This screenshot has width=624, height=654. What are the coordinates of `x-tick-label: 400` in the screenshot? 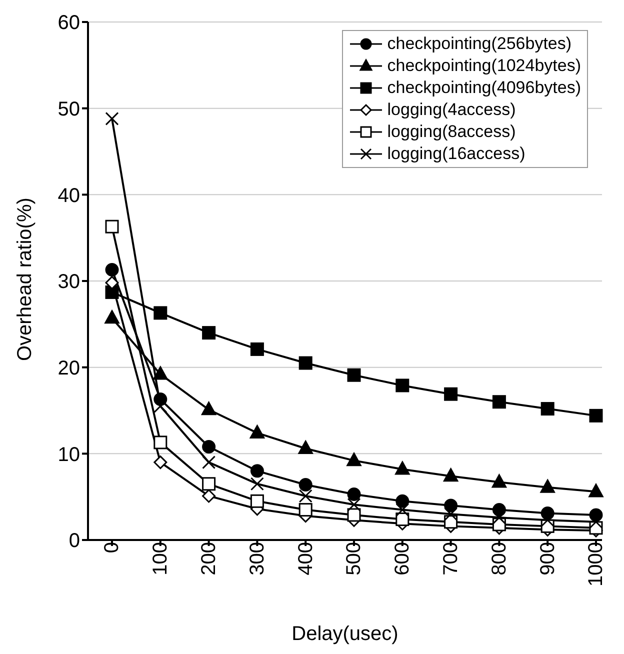 It's located at (305, 559).